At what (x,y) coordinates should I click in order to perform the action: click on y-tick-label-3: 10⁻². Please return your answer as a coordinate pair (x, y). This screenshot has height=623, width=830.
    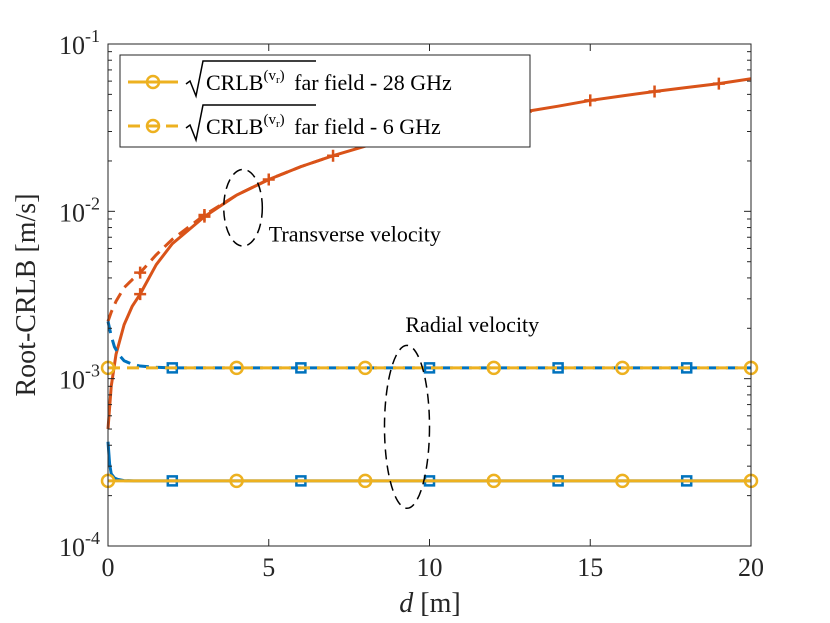
    Looking at the image, I should click on (79, 210).